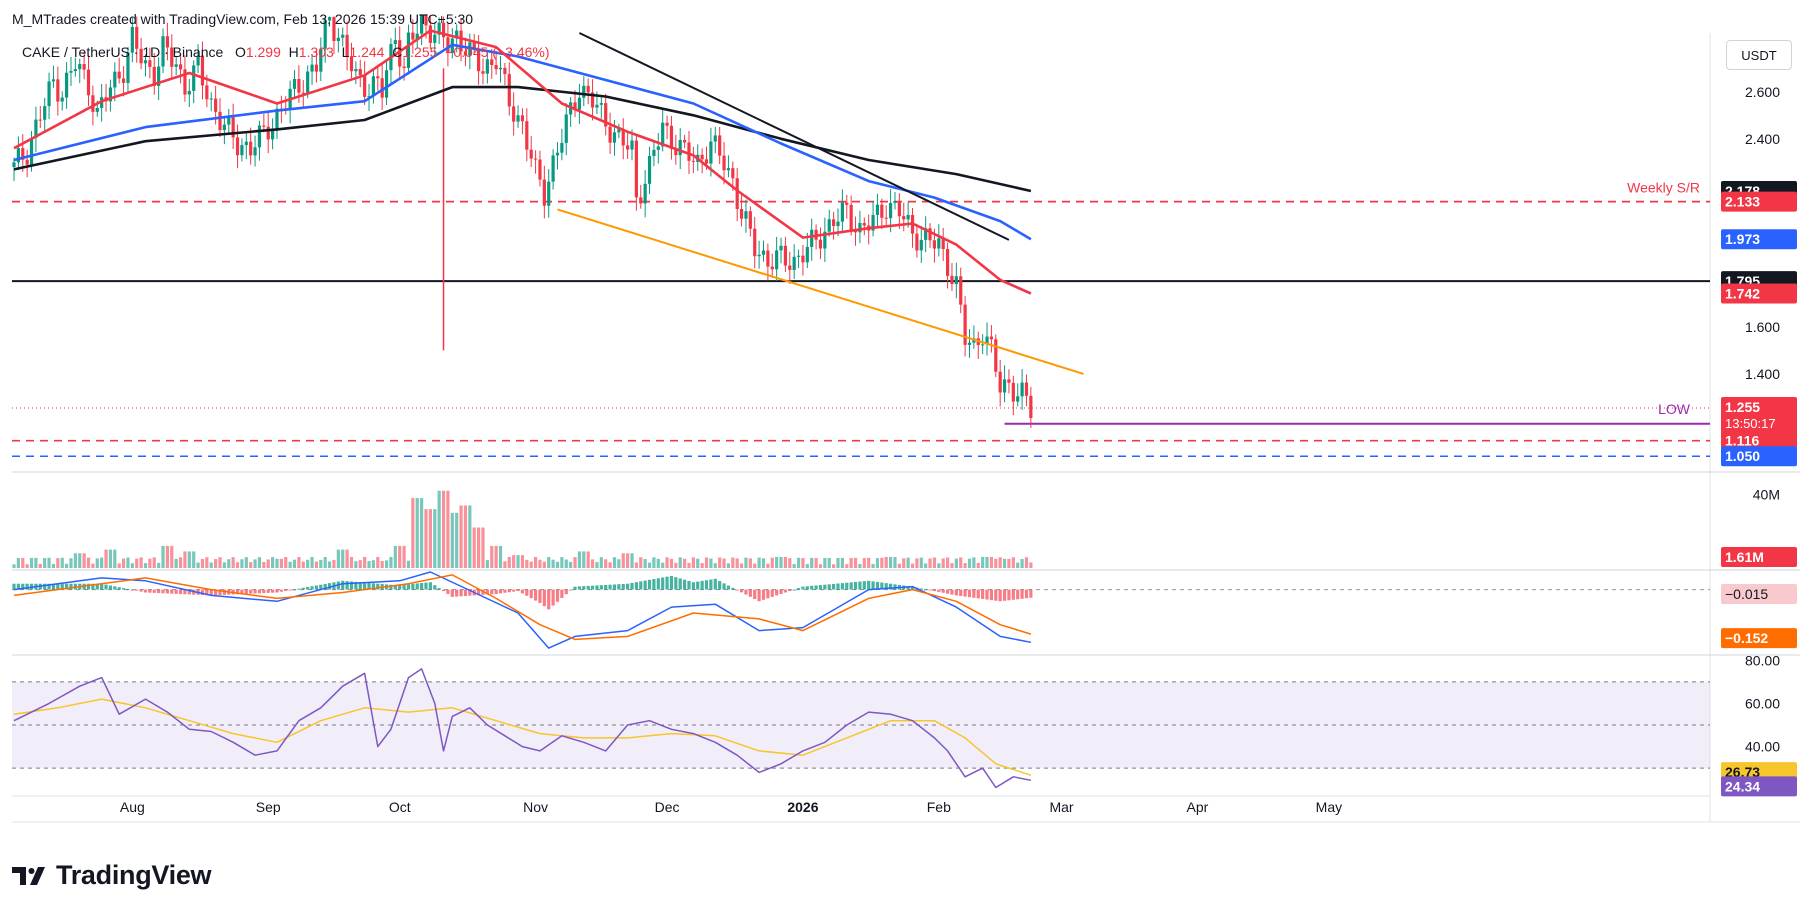 The image size is (1814, 915). Describe the element at coordinates (1744, 557) in the screenshot. I see `volume-label-text: 1.61M` at that location.